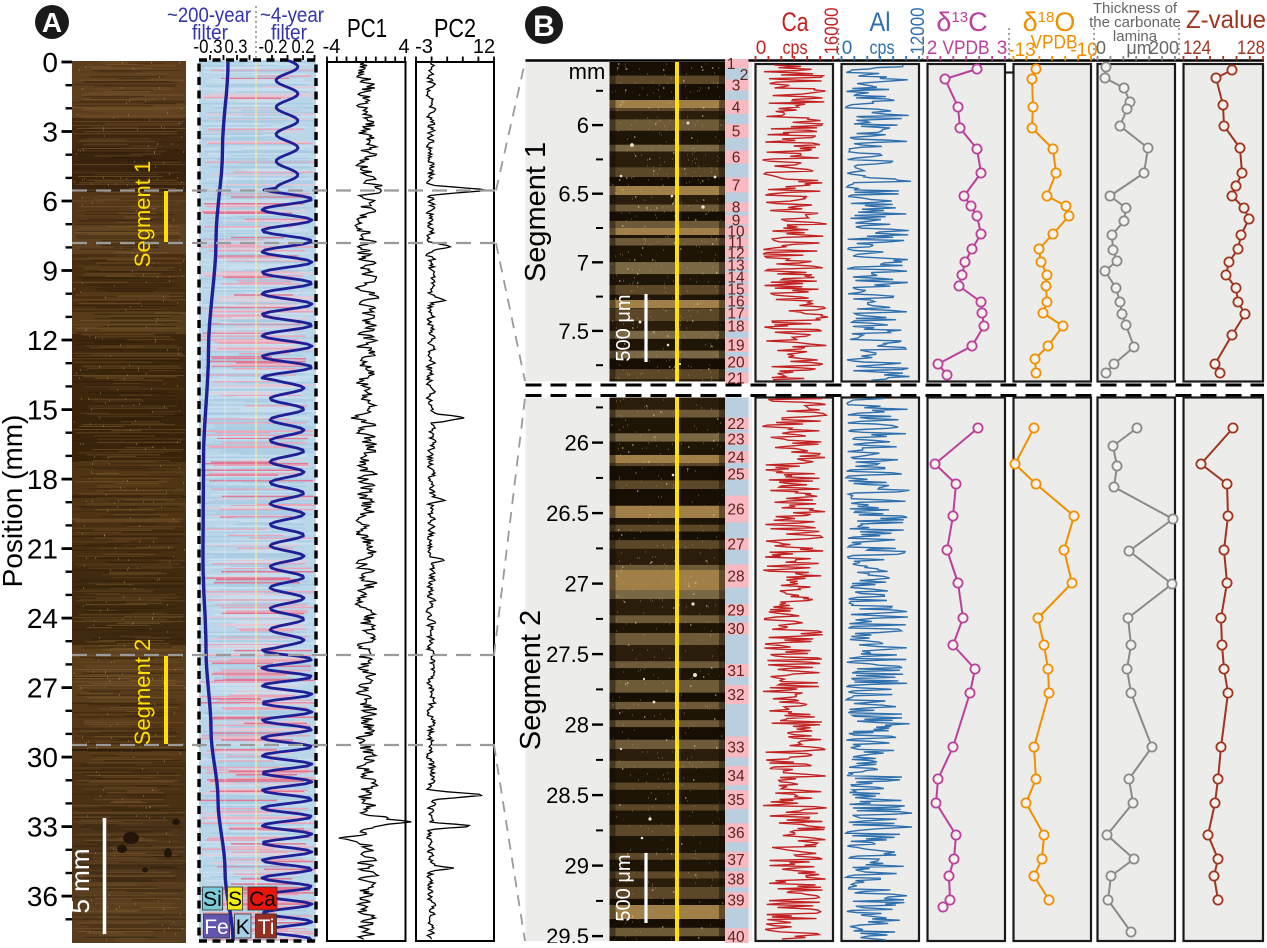  I want to click on svg-text: 25, so click(735, 475).